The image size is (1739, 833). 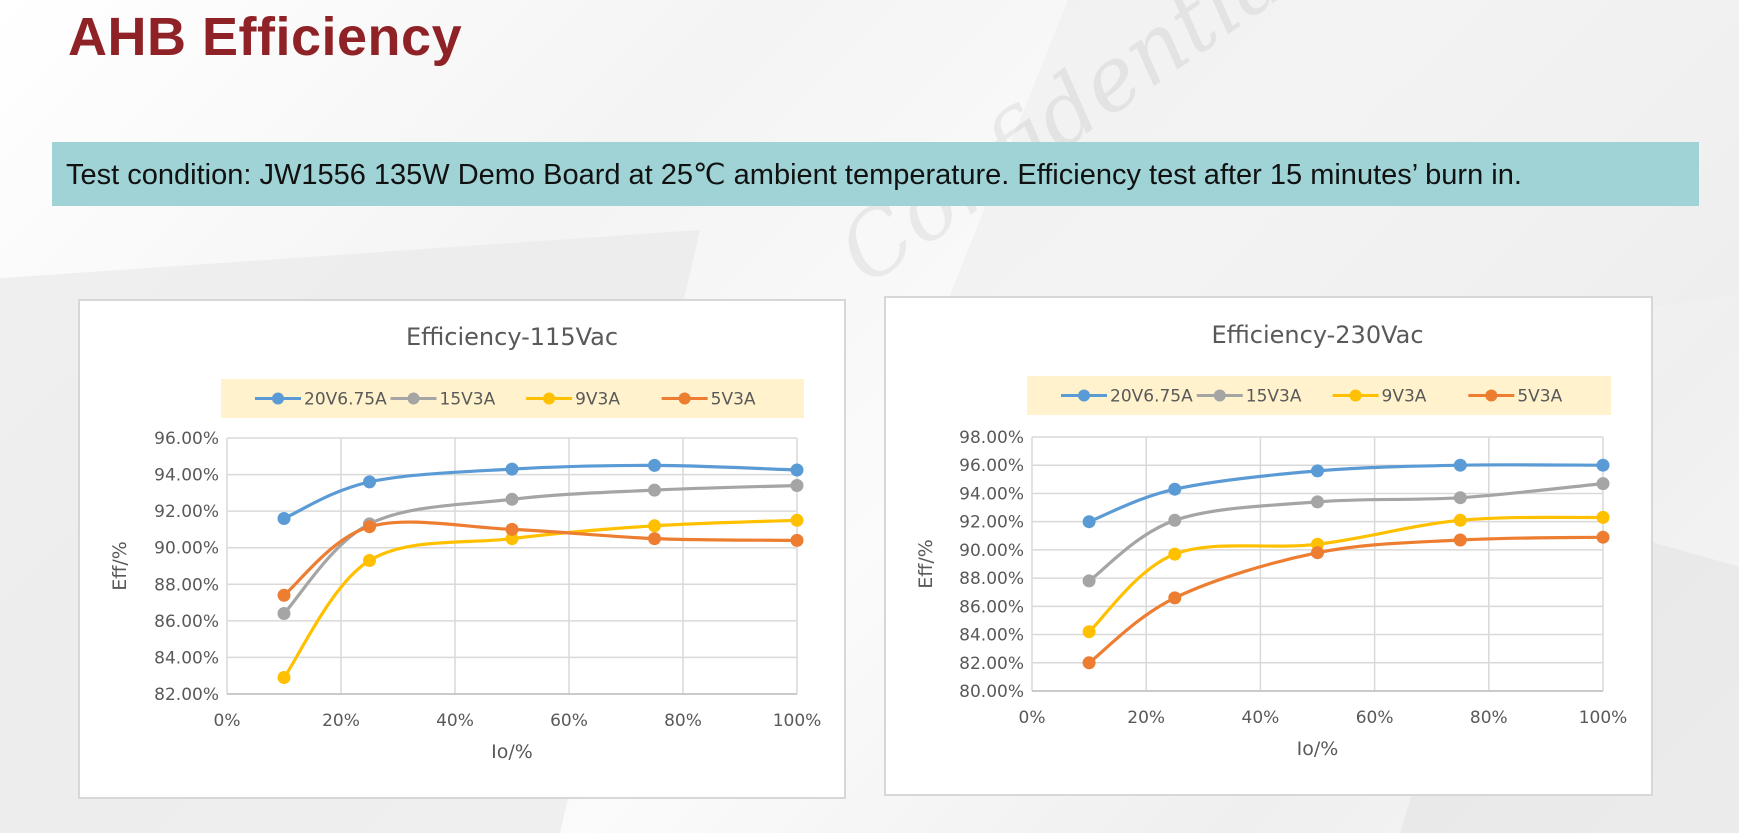 I want to click on chart-title: Efficiency-115Vac, so click(x=512, y=337).